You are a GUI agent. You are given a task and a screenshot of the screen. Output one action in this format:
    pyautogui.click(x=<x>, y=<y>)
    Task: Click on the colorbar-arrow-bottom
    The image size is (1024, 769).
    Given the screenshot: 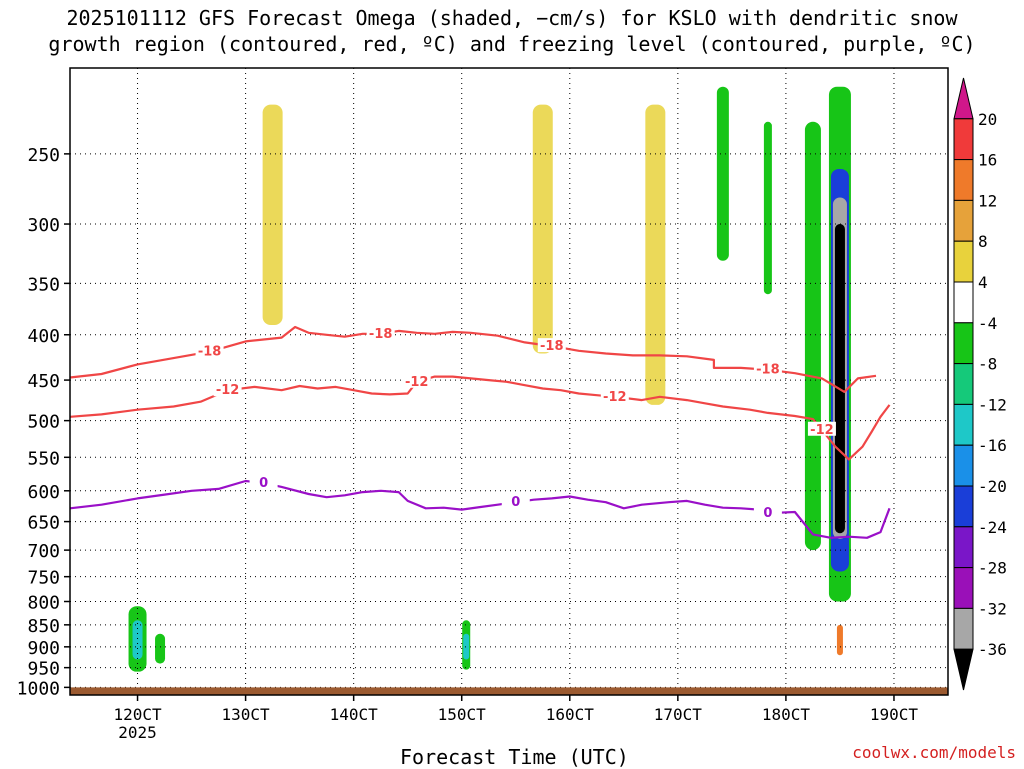 What is the action you would take?
    pyautogui.click(x=963, y=669)
    